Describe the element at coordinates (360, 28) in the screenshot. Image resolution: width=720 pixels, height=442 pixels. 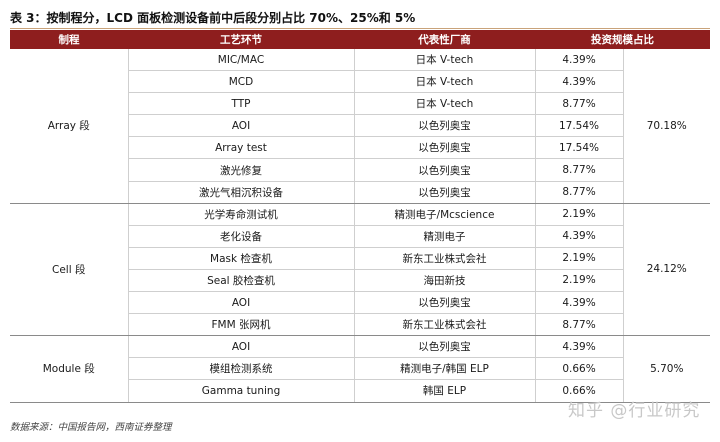
I see `title-divider` at that location.